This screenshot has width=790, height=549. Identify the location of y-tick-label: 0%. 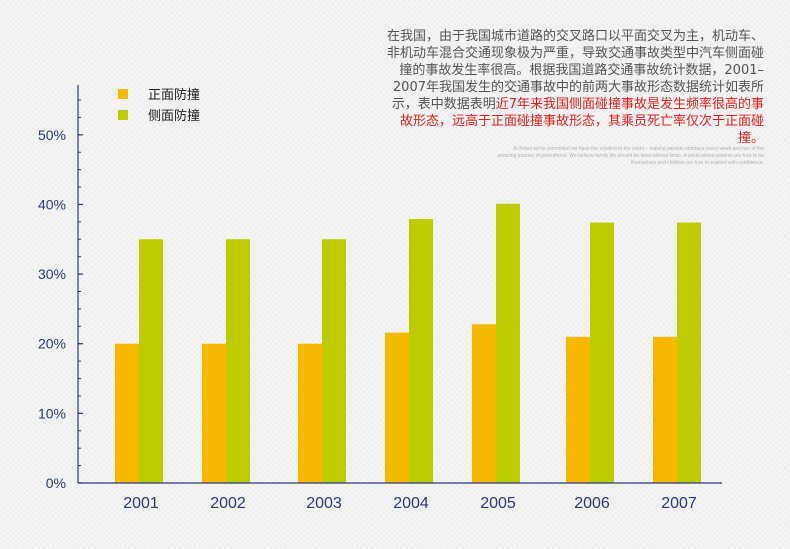
(56, 483).